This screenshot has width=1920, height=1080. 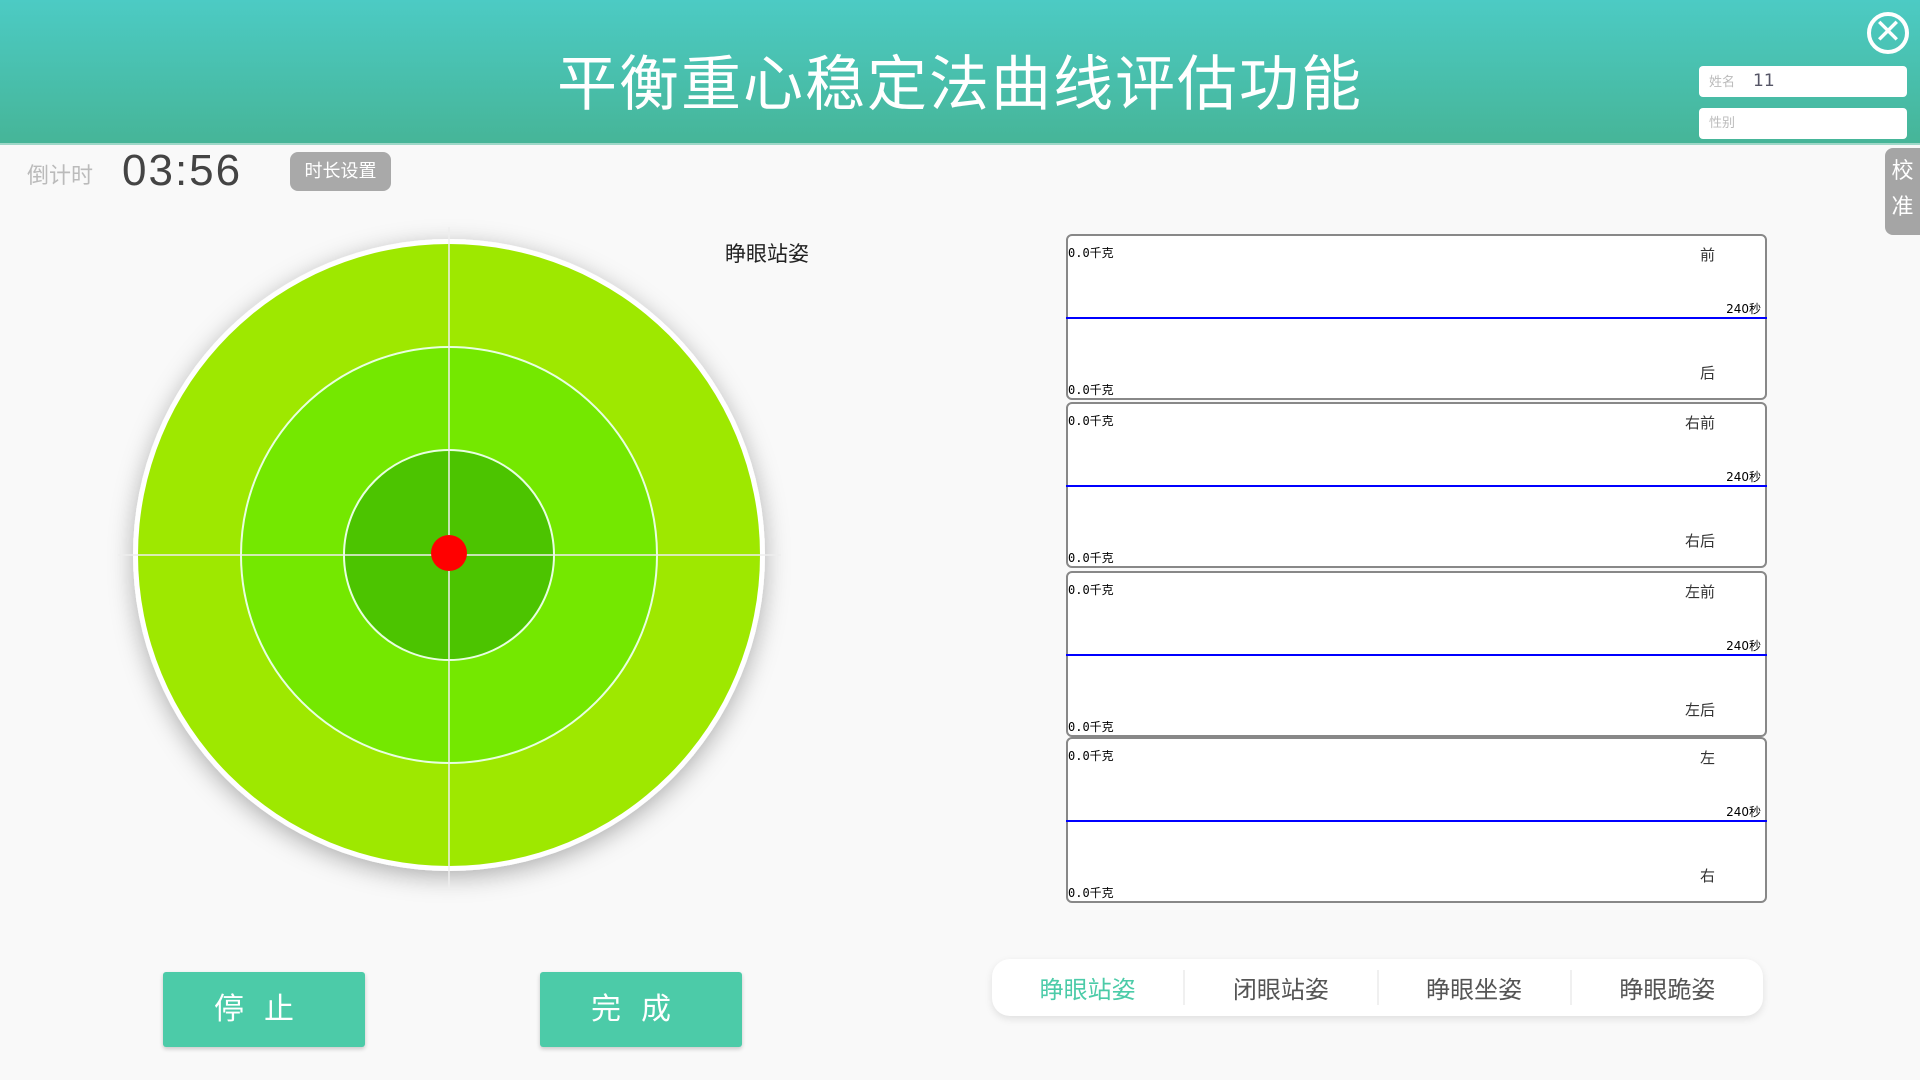 I want to click on stop-button: 停止, so click(x=264, y=1009).